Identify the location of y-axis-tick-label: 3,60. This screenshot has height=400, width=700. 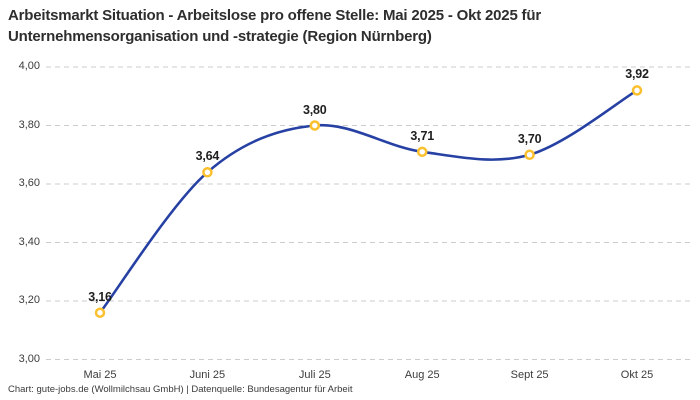
(29, 183).